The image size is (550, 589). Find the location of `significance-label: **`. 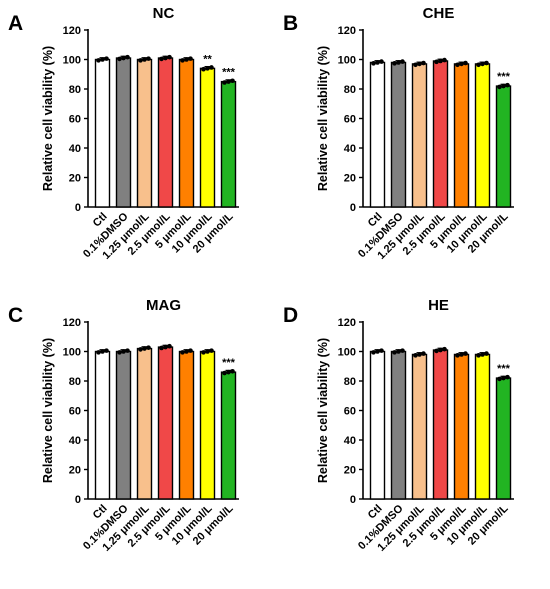

significance-label: ** is located at coordinates (207, 59).